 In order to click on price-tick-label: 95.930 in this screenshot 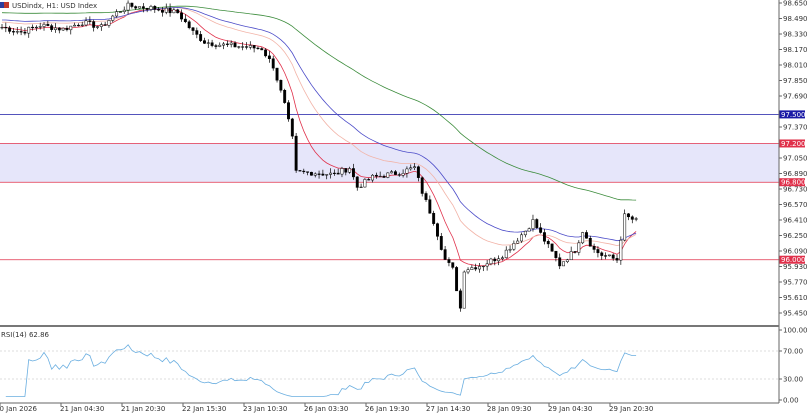, I will do `click(795, 267)`.